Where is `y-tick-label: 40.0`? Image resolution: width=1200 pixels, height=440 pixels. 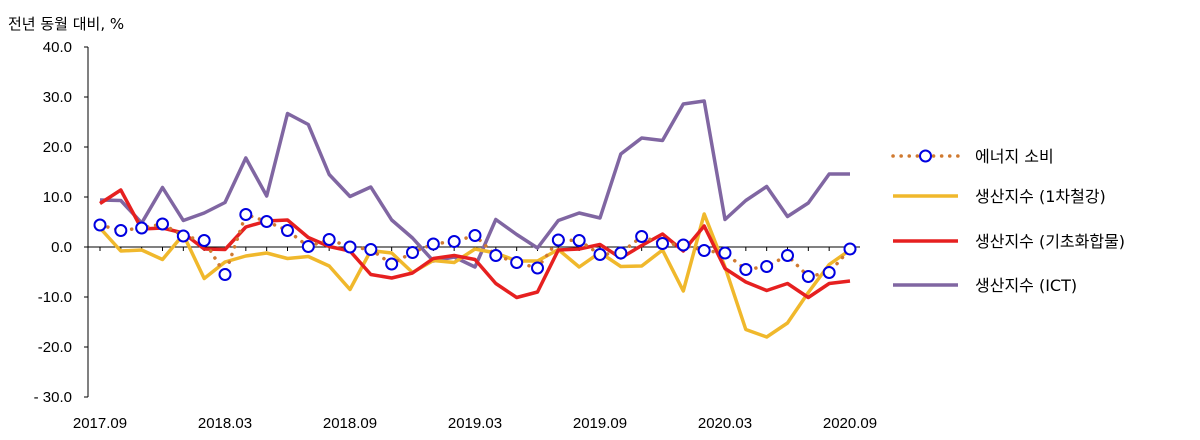 y-tick-label: 40.0 is located at coordinates (57, 47).